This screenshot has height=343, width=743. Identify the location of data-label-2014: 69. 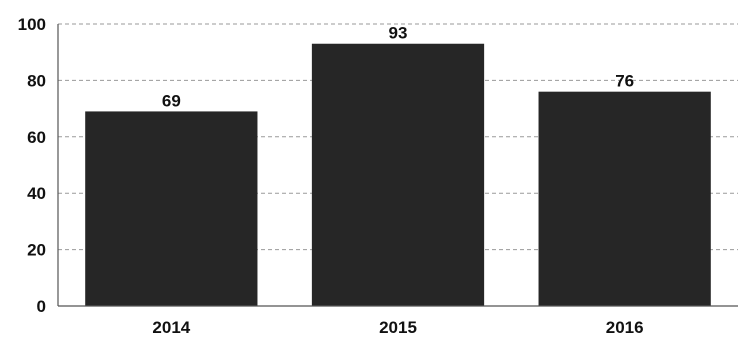
(171, 100).